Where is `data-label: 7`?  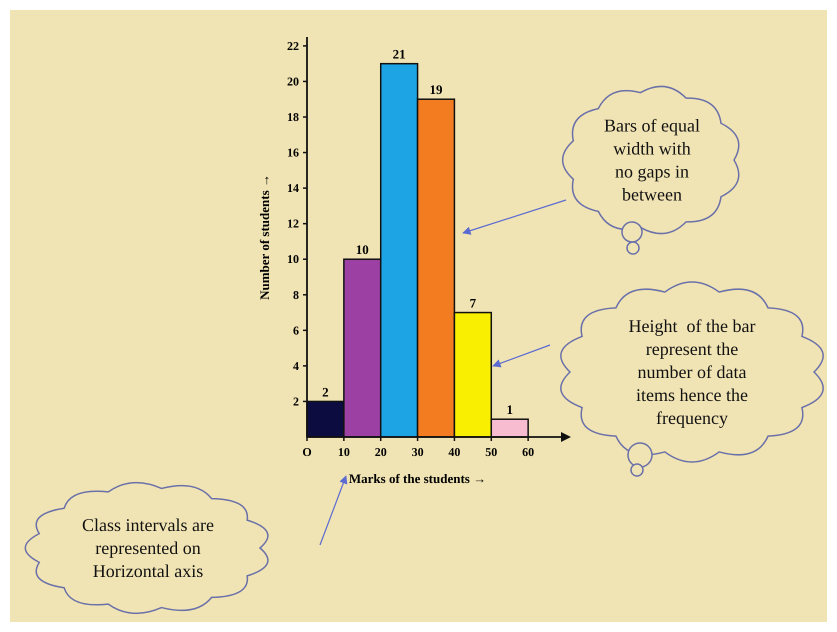 data-label: 7 is located at coordinates (473, 303).